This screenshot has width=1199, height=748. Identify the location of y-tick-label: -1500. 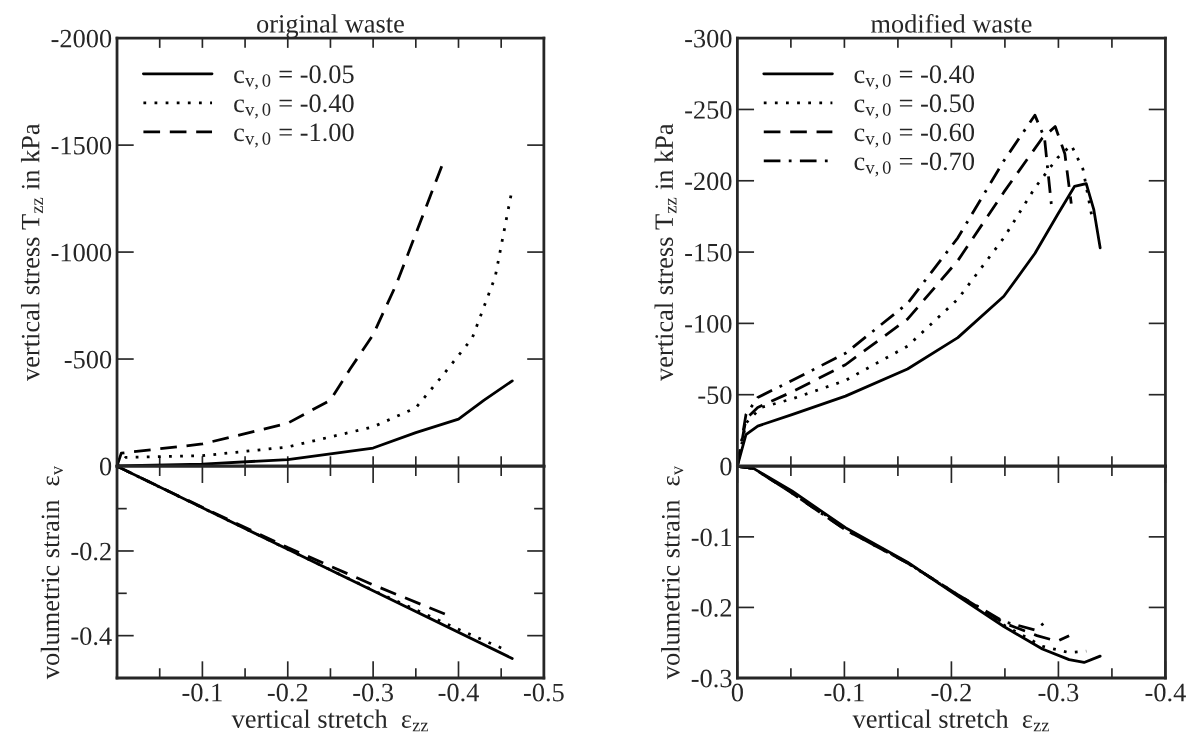
(81, 145).